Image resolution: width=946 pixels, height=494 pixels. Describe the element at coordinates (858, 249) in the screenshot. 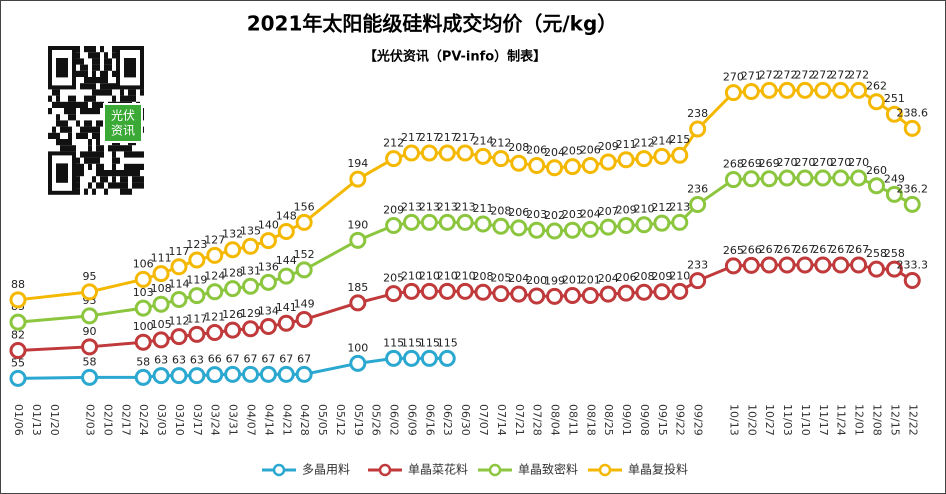

I see `data-label: 267` at that location.